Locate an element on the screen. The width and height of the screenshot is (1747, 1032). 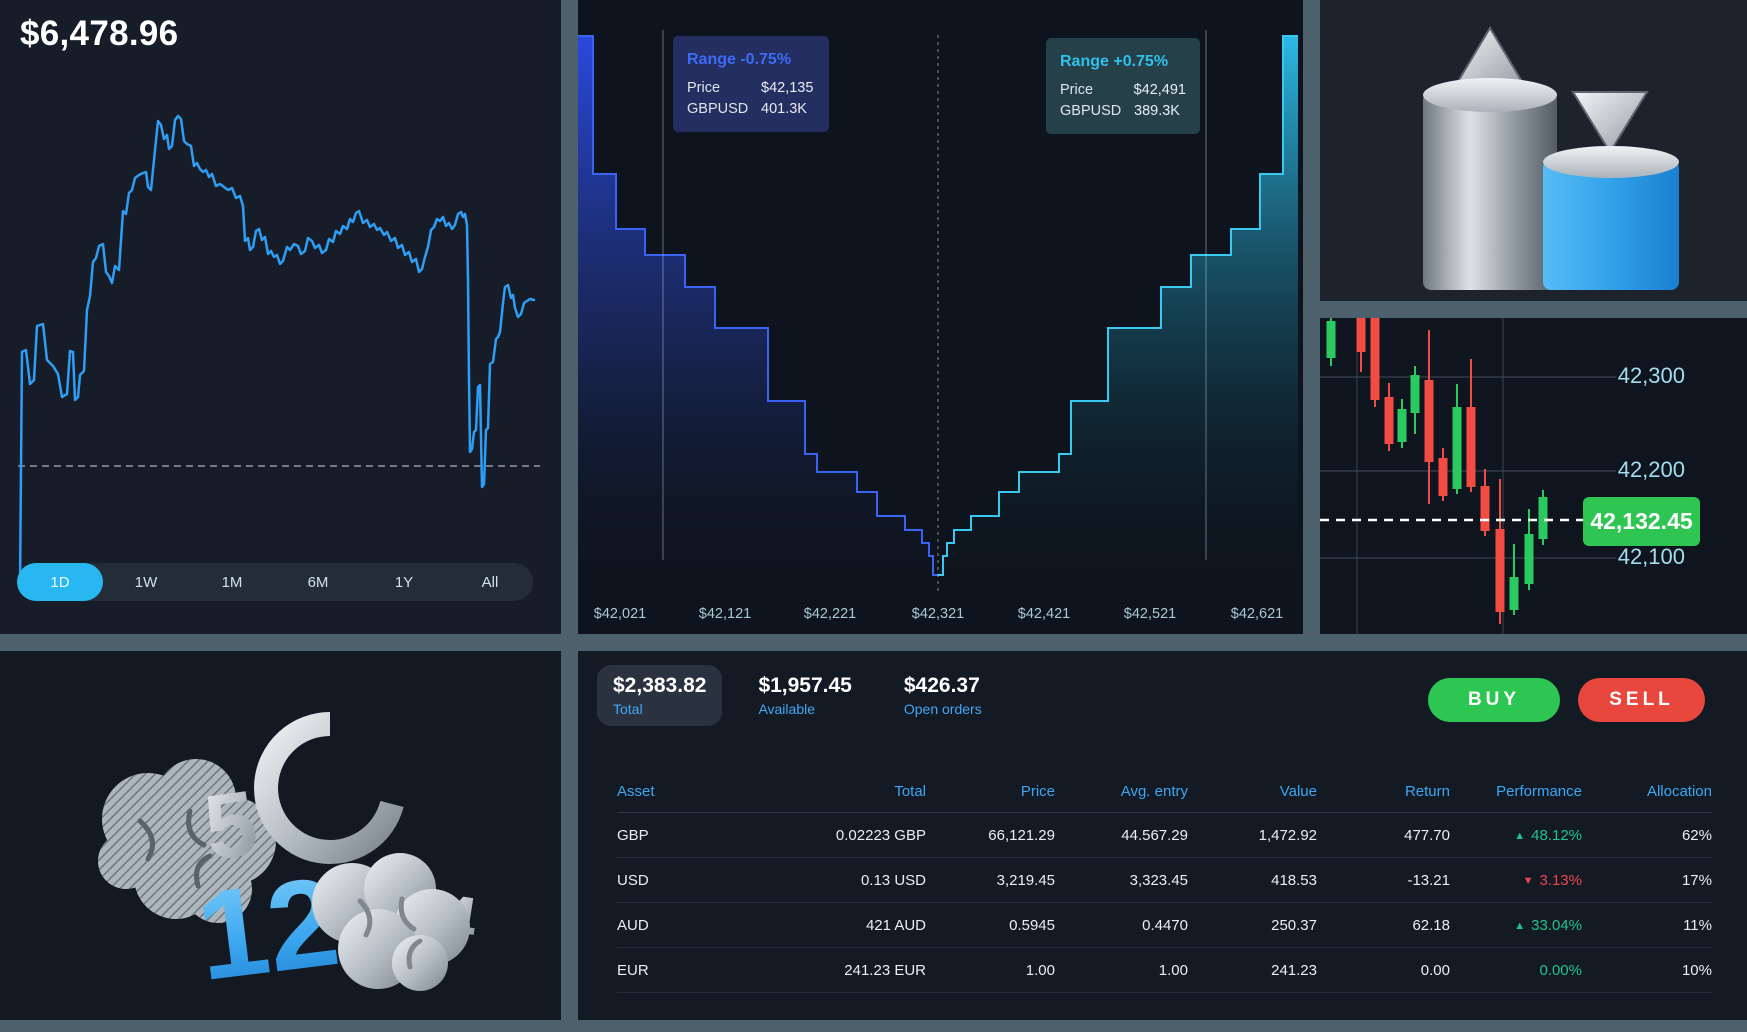
cell: 1,472.92 is located at coordinates (1287, 835).